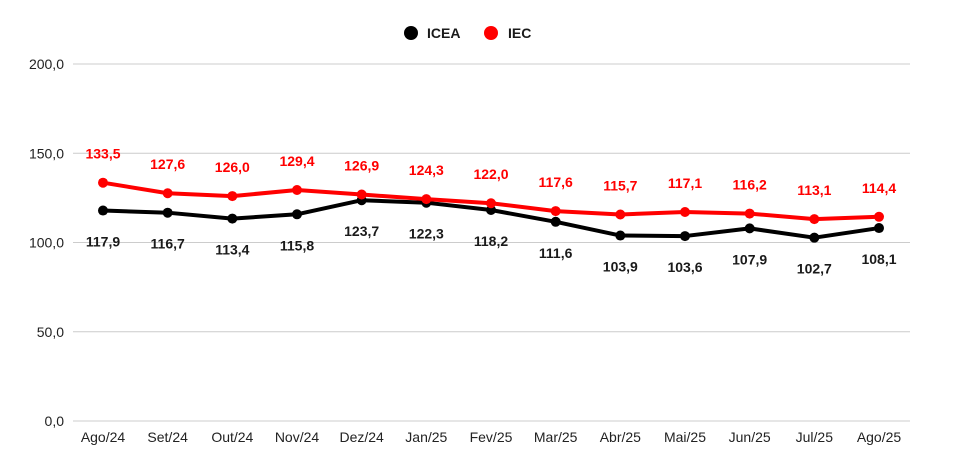 Image resolution: width=967 pixels, height=462 pixels. Describe the element at coordinates (296, 161) in the screenshot. I see `data-label-iec: 129,4` at that location.